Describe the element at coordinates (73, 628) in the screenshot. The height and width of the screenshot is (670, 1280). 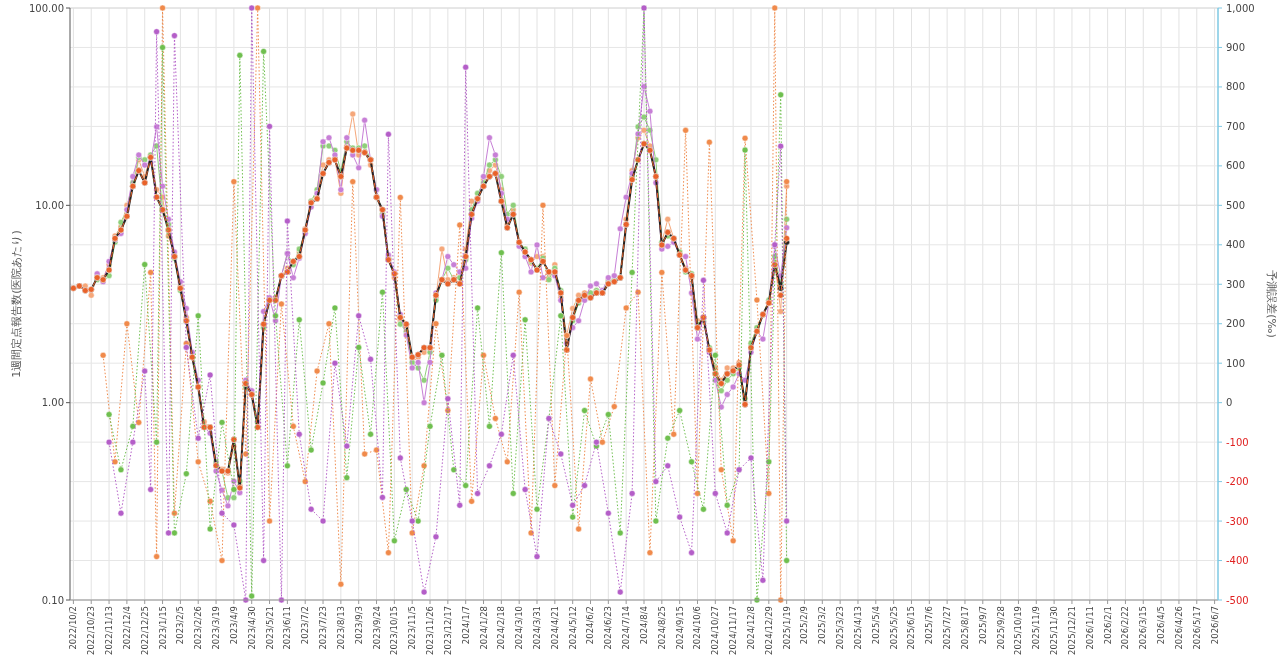
I see `x-tick-label: 2022/10/2` at that location.